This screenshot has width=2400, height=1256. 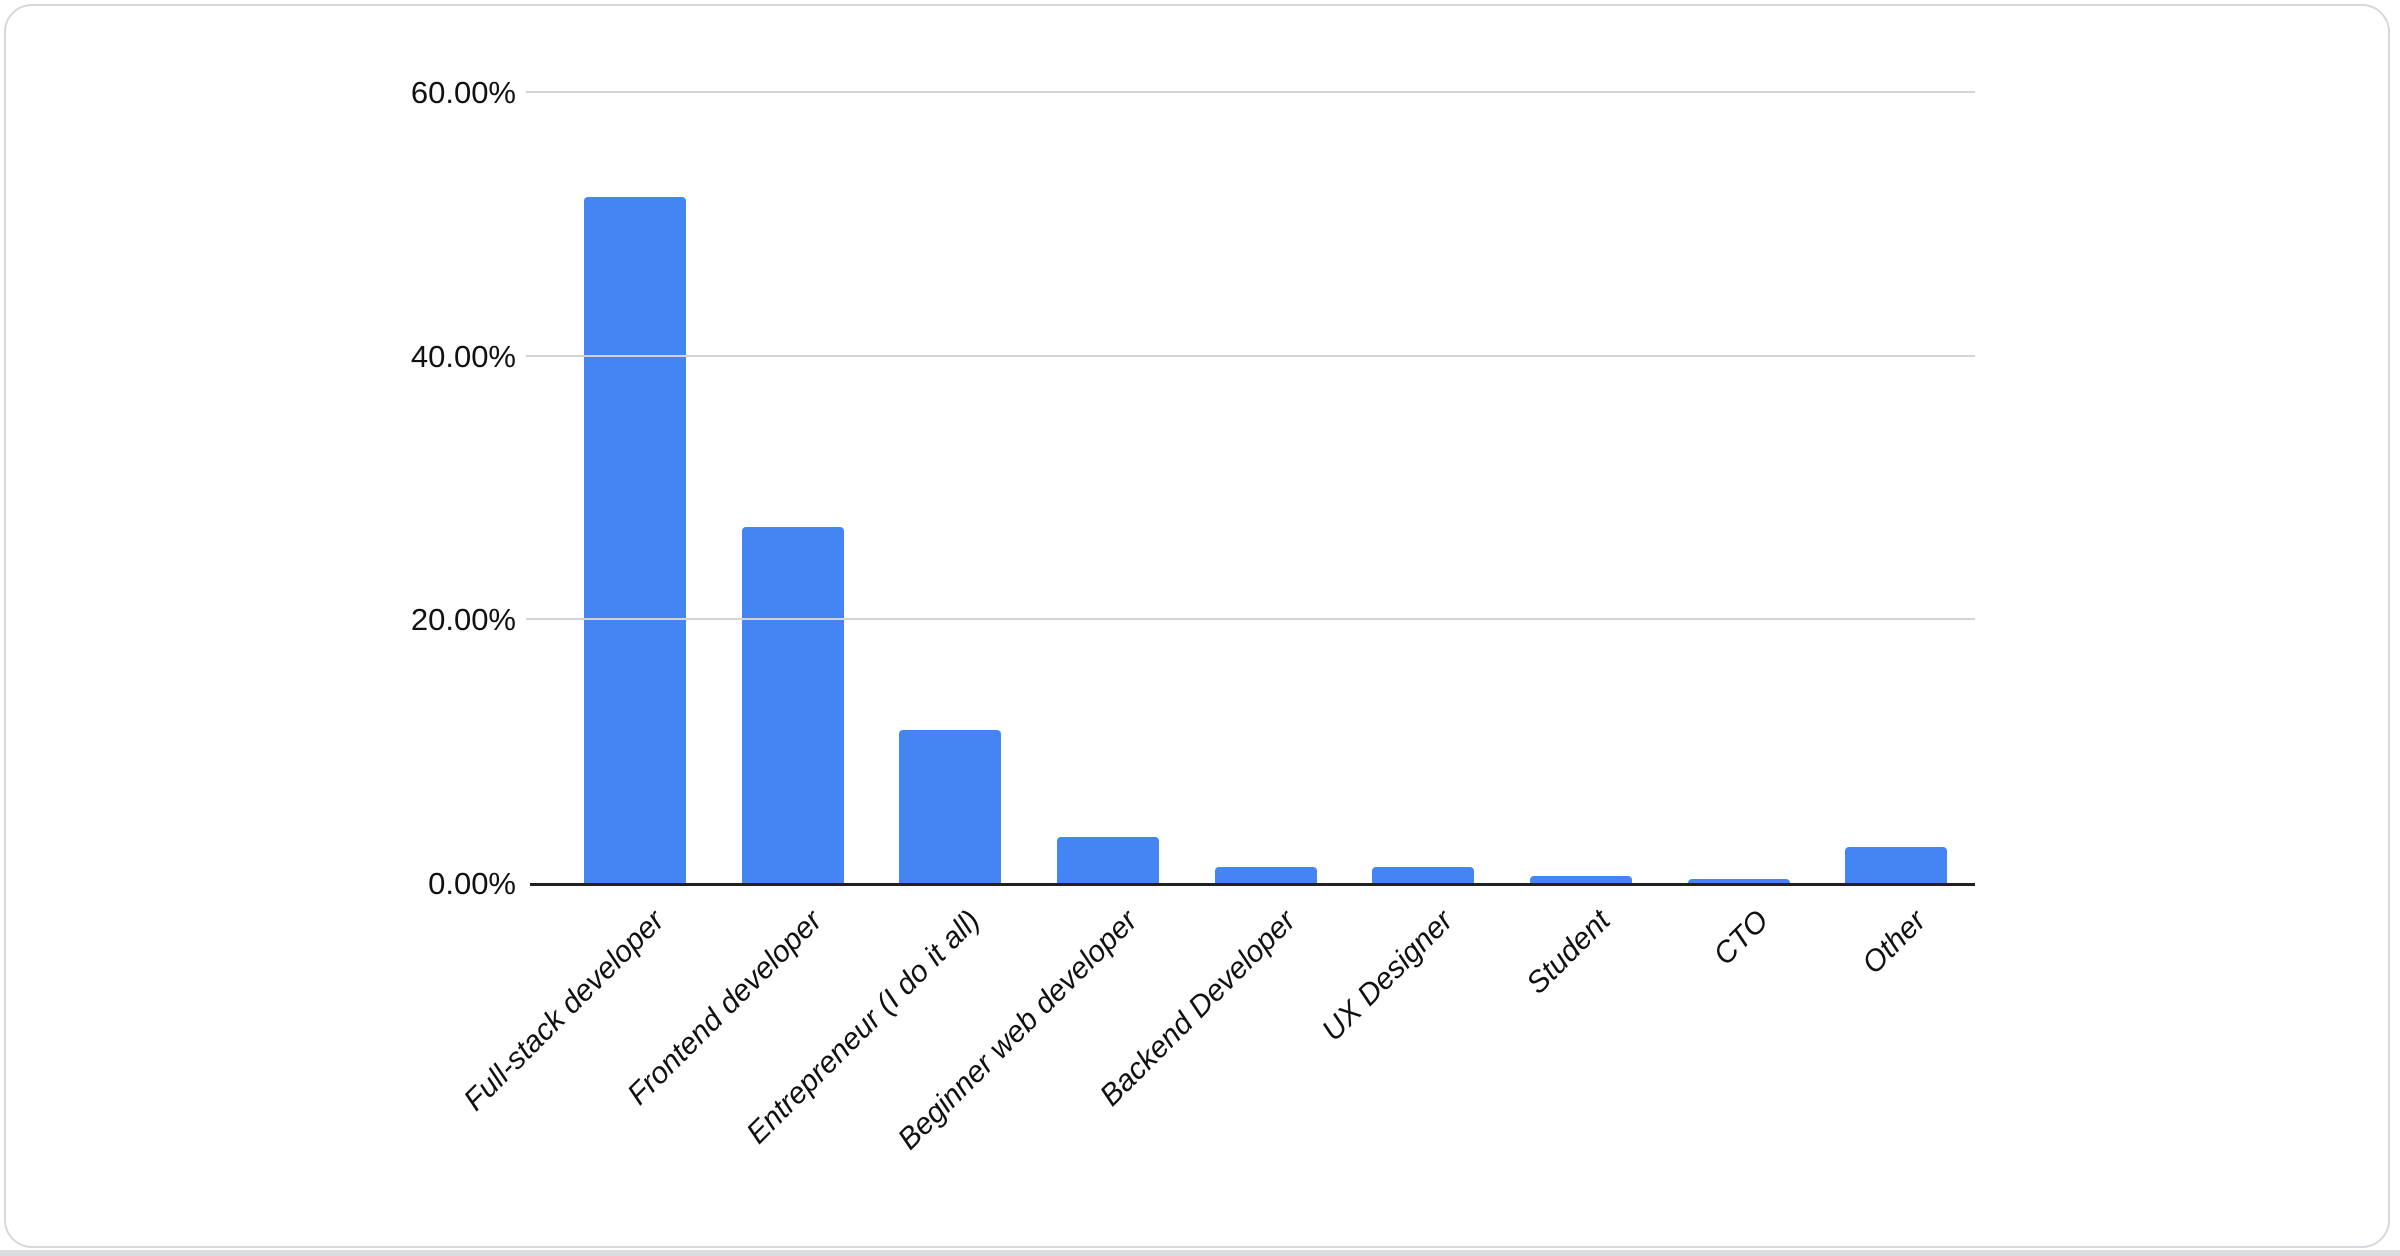 What do you see at coordinates (1580, 879) in the screenshot?
I see `bar-student` at bounding box center [1580, 879].